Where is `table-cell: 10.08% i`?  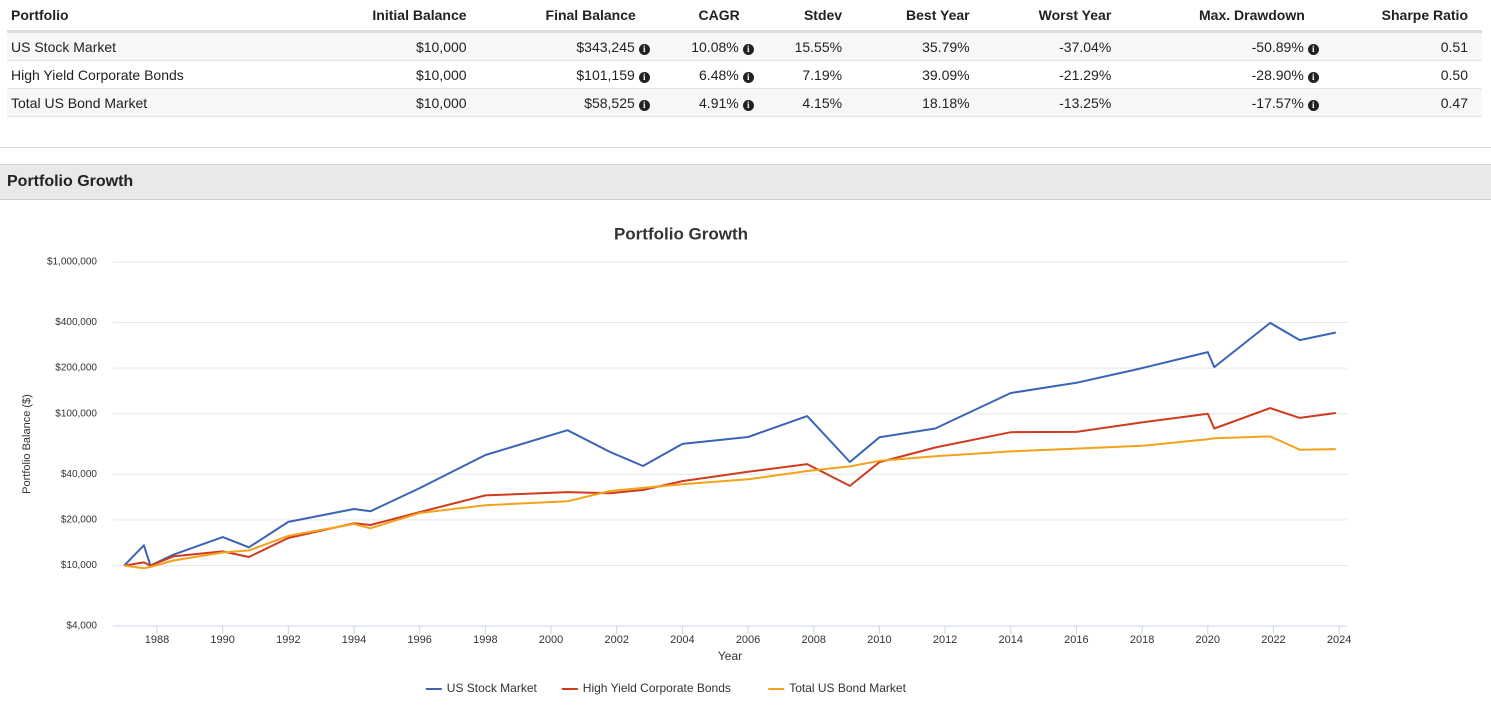
table-cell: 10.08% i is located at coordinates (701, 46).